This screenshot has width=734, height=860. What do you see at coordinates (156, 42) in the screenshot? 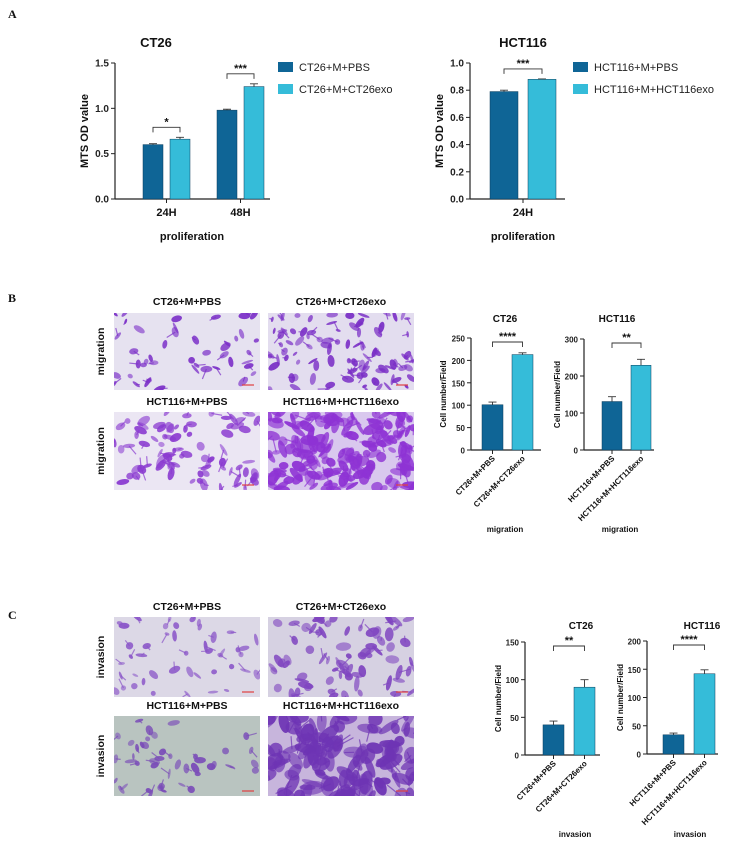
I see `chart-title: CT26` at bounding box center [156, 42].